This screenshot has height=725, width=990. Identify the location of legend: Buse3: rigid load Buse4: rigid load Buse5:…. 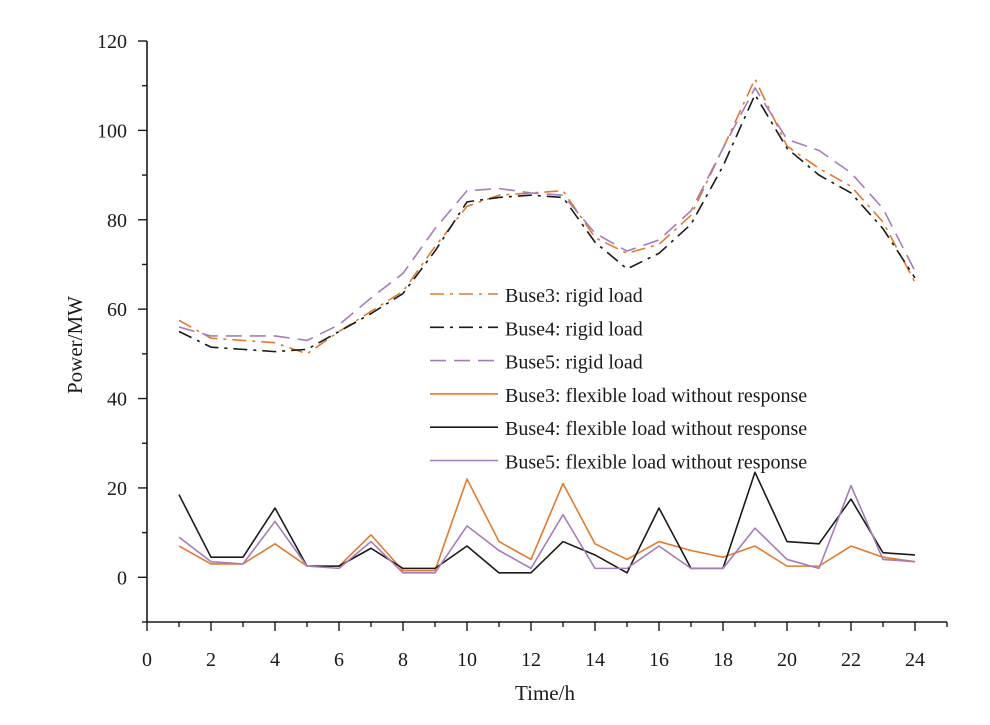
(618, 379).